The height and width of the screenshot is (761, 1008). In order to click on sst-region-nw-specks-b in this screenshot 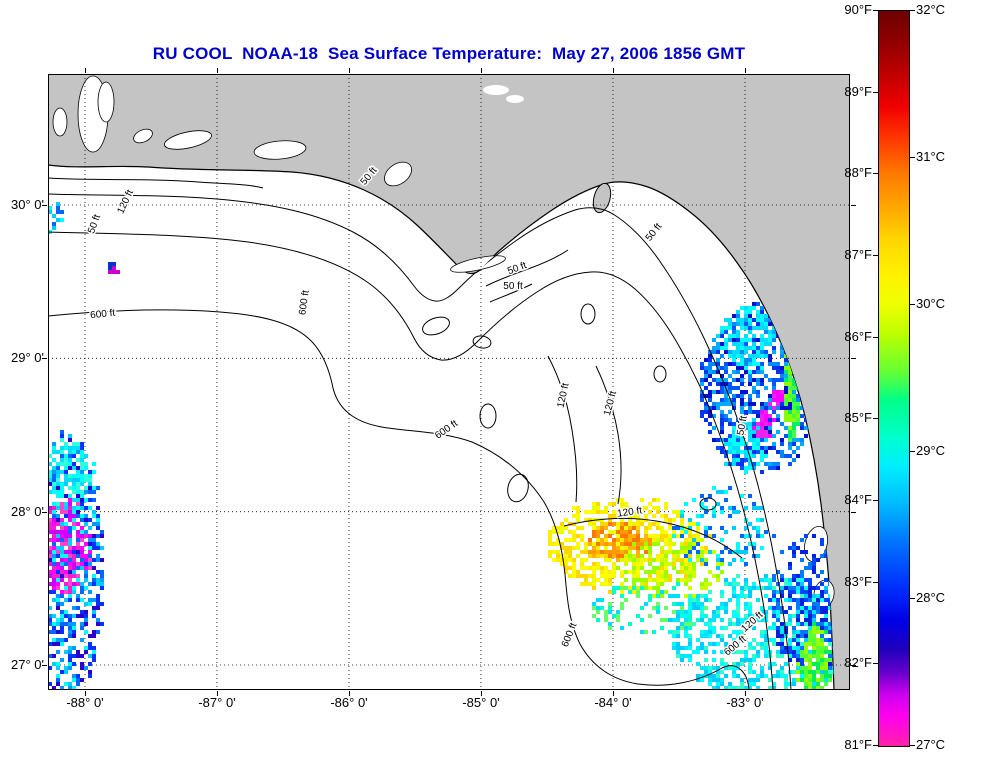, I will do `click(114, 268)`.